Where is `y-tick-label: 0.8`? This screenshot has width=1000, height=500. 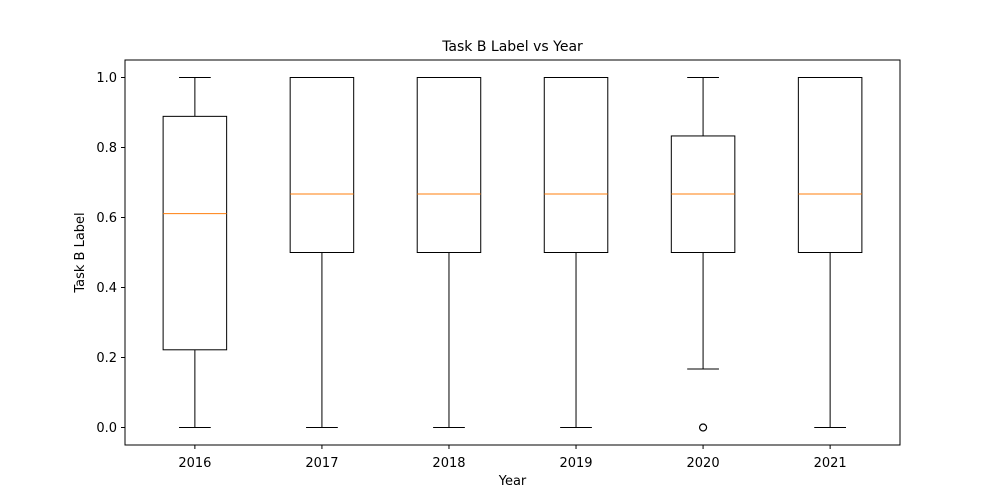 y-tick-label: 0.8 is located at coordinates (106, 148).